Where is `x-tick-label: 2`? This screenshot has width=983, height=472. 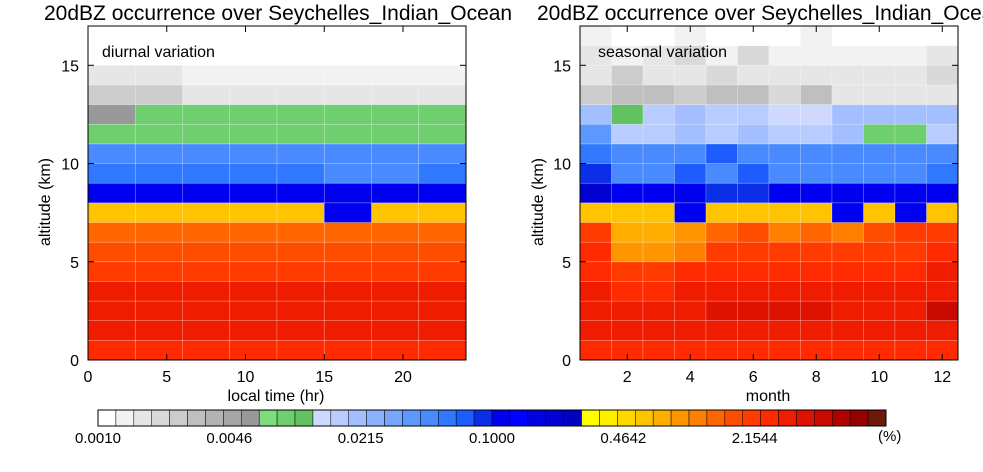 x-tick-label: 2 is located at coordinates (627, 377).